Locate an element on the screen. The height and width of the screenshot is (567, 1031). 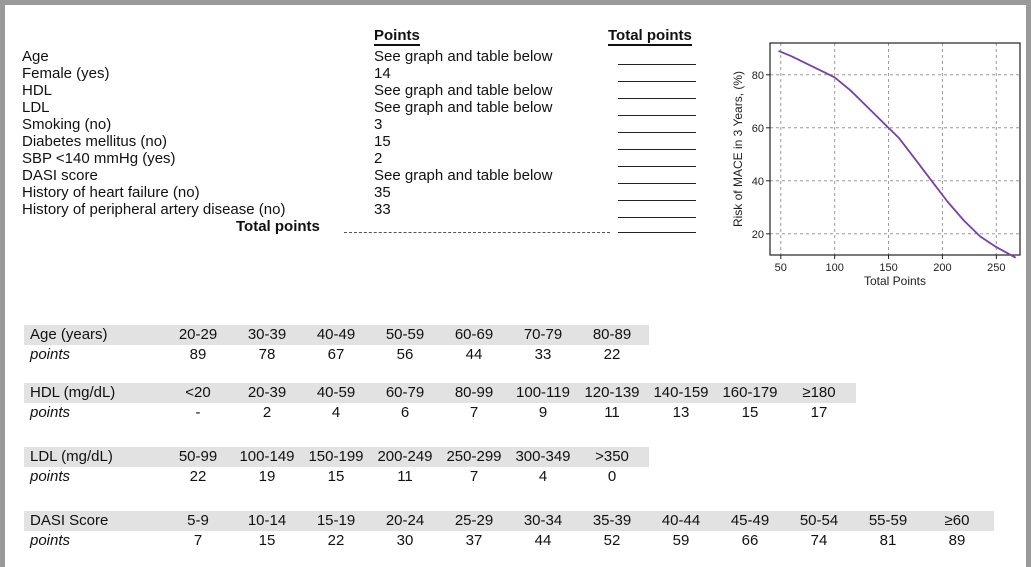
x-axis-label: Total Points is located at coordinates (895, 281).